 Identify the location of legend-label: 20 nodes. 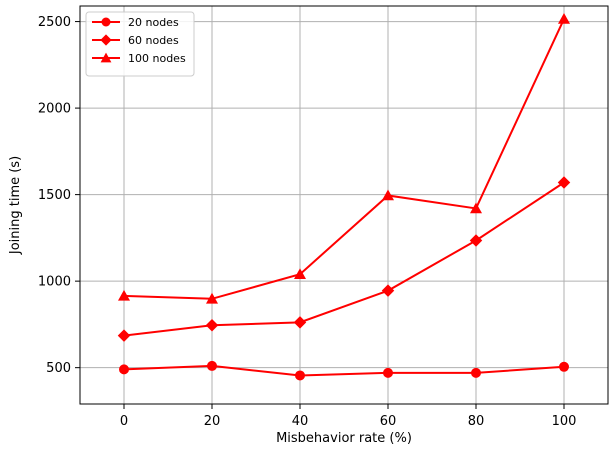
(153, 22).